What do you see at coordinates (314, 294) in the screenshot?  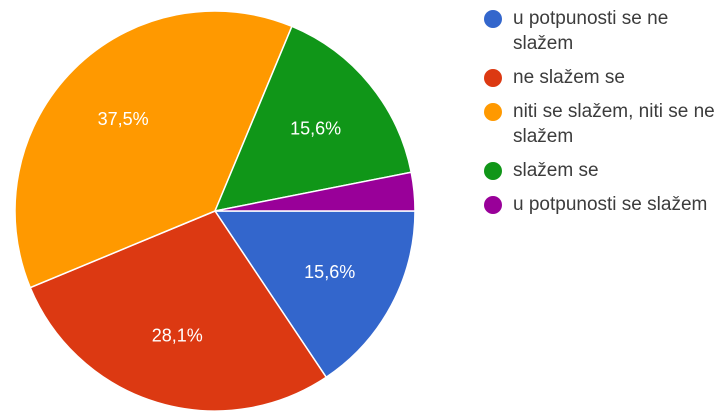 I see `pie-slice-u-potpunosti-se-ne-sla-em` at bounding box center [314, 294].